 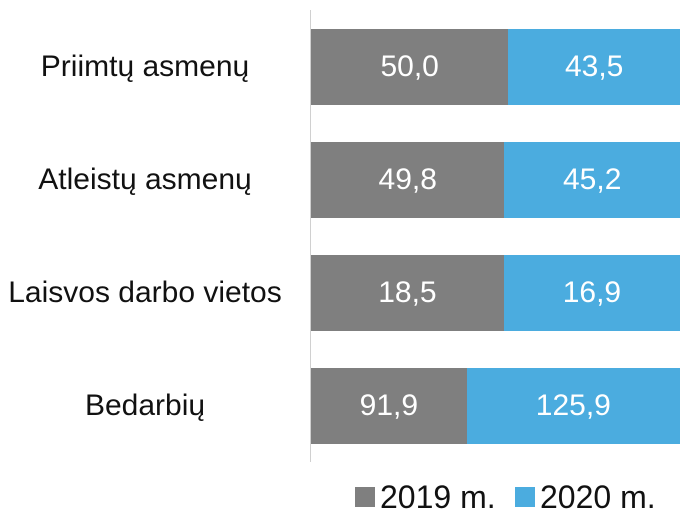 What do you see at coordinates (145, 405) in the screenshot?
I see `category-label: Bedarbių` at bounding box center [145, 405].